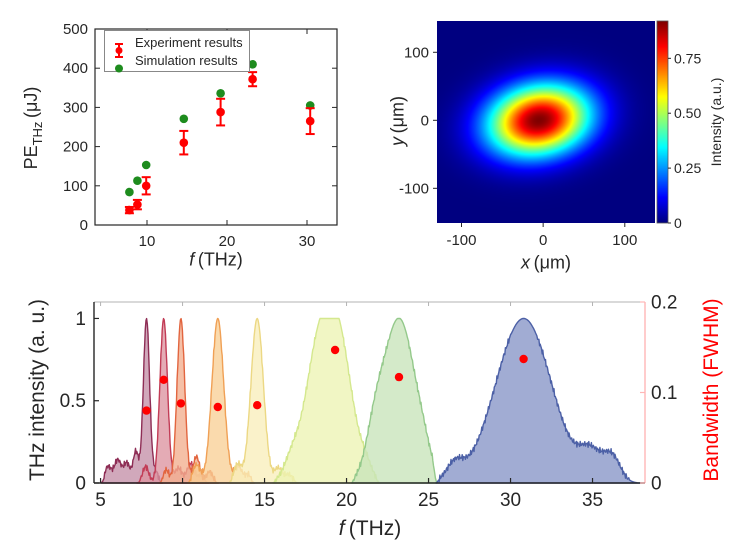 The height and width of the screenshot is (549, 741). Describe the element at coordinates (687, 113) in the screenshot. I see `tick-label: 0.50` at that location.